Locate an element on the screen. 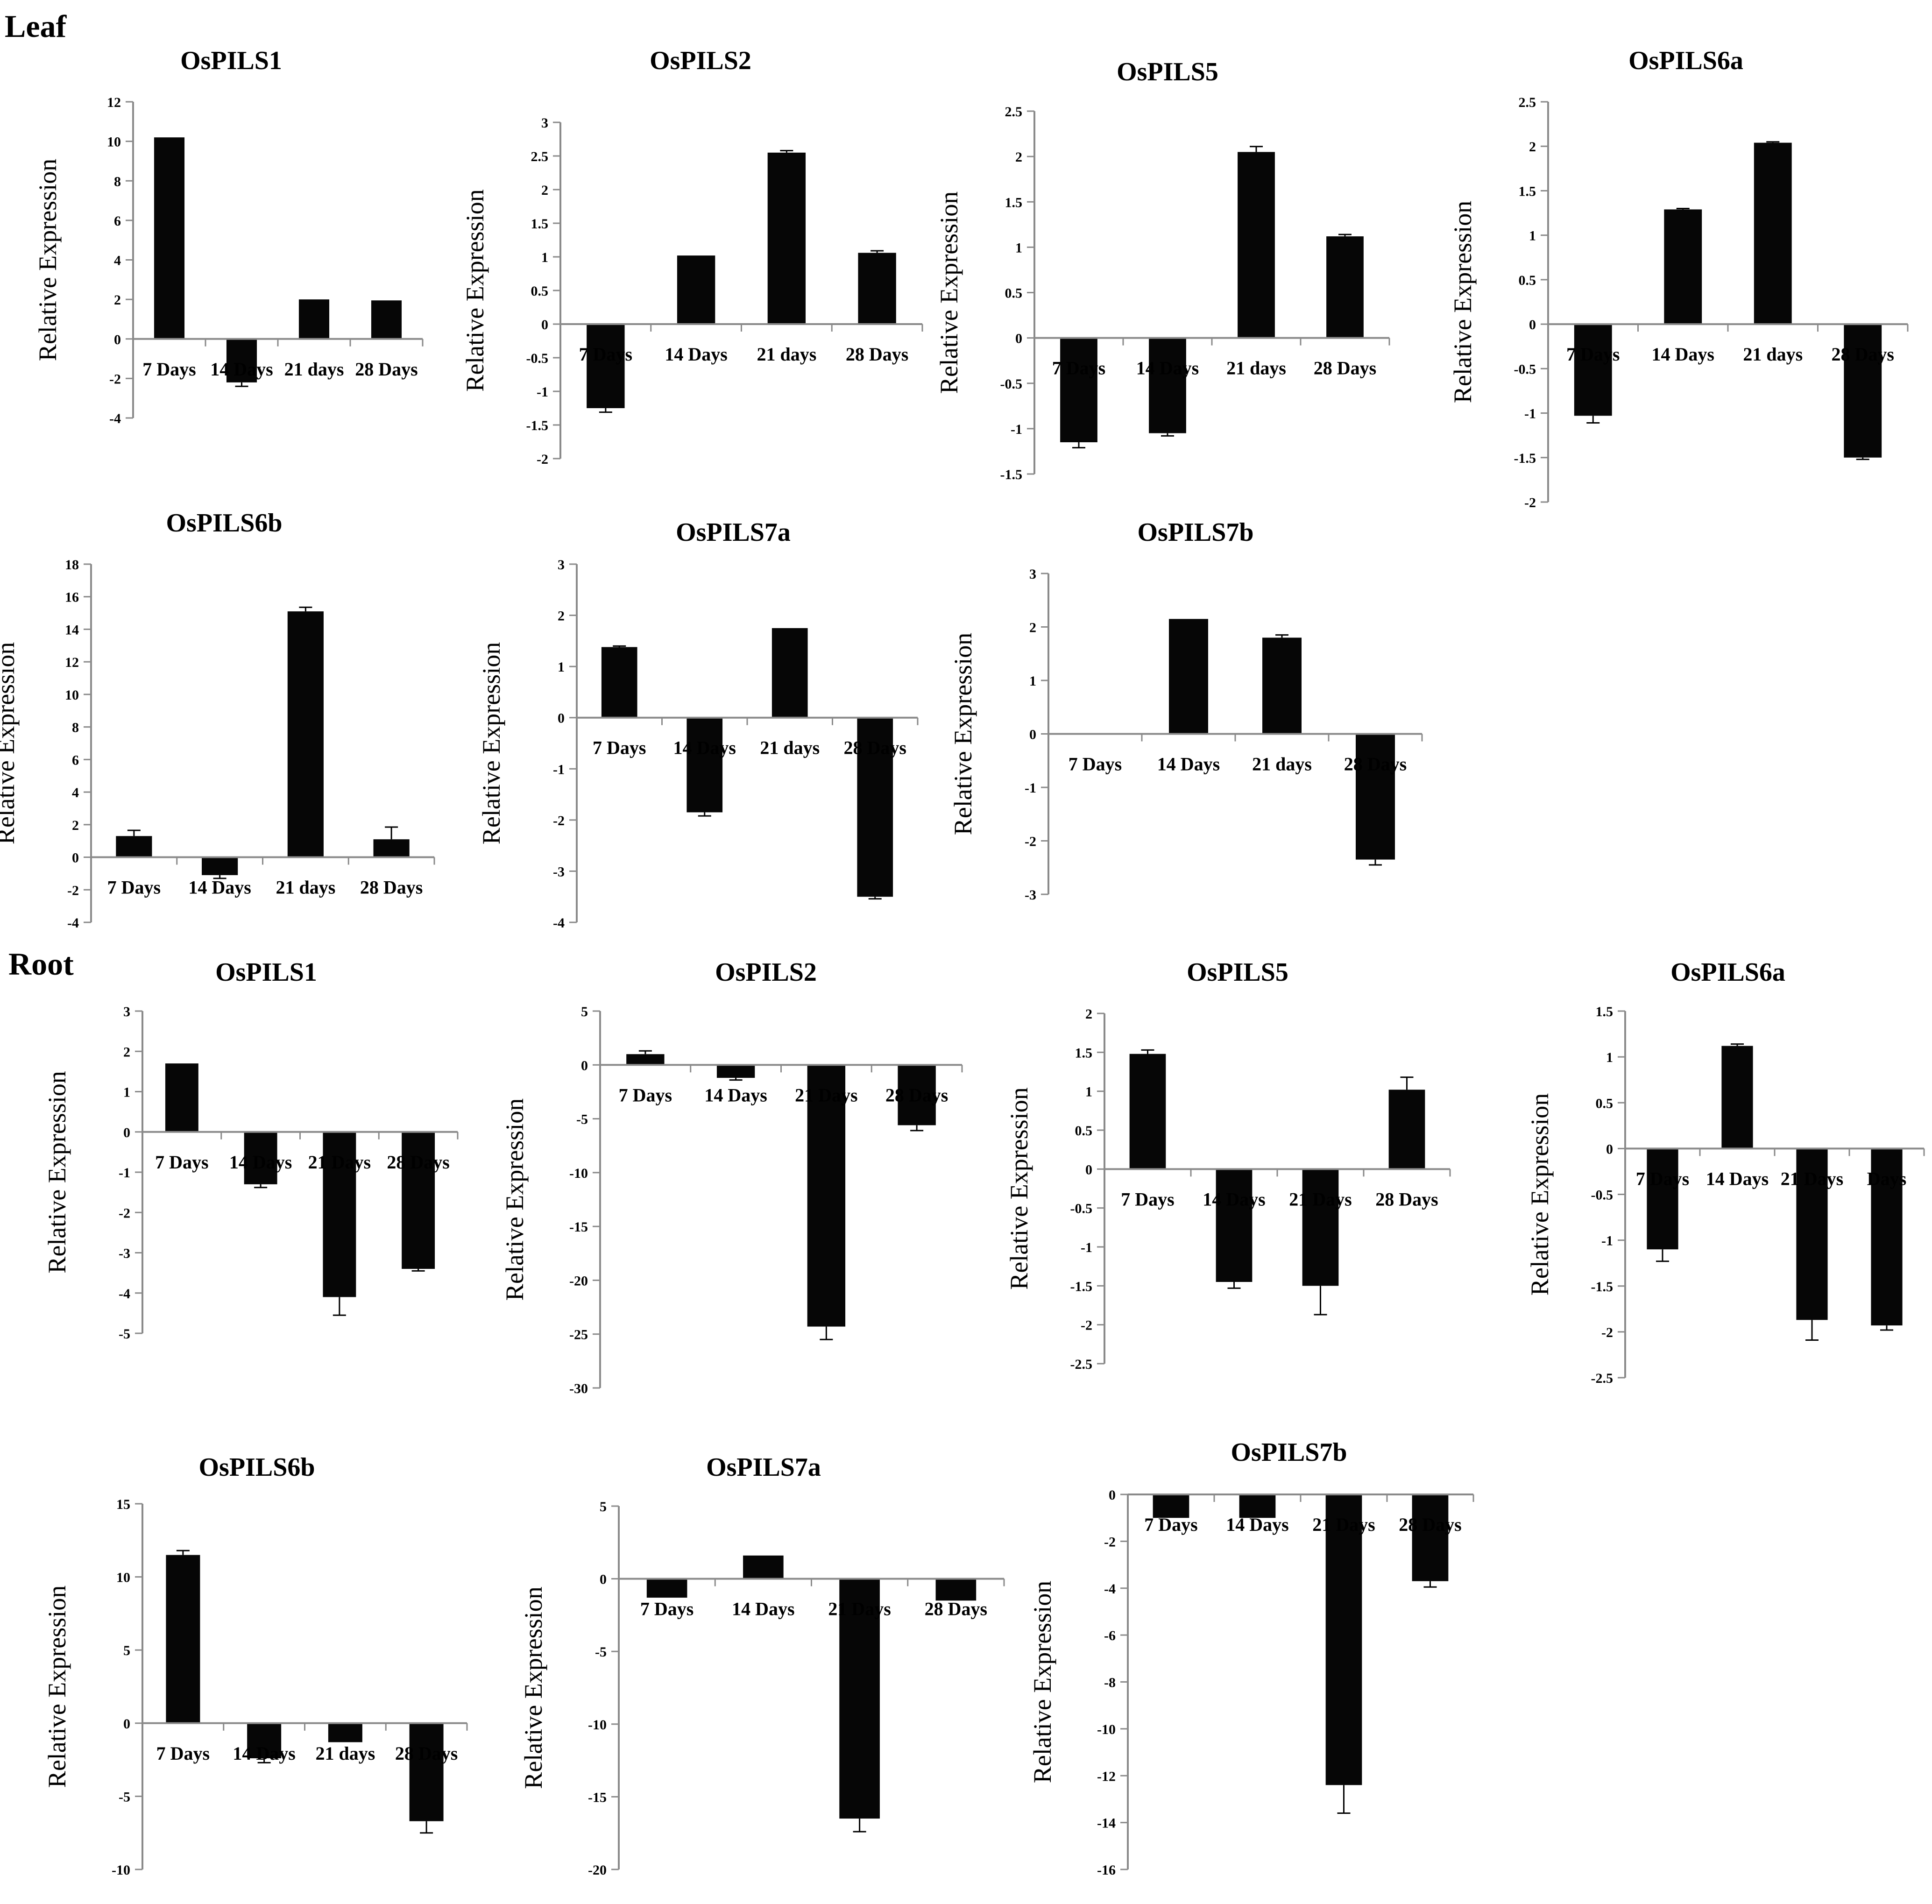  chart-leaf-ospils6b-ytick-label: 0 is located at coordinates (75, 858).